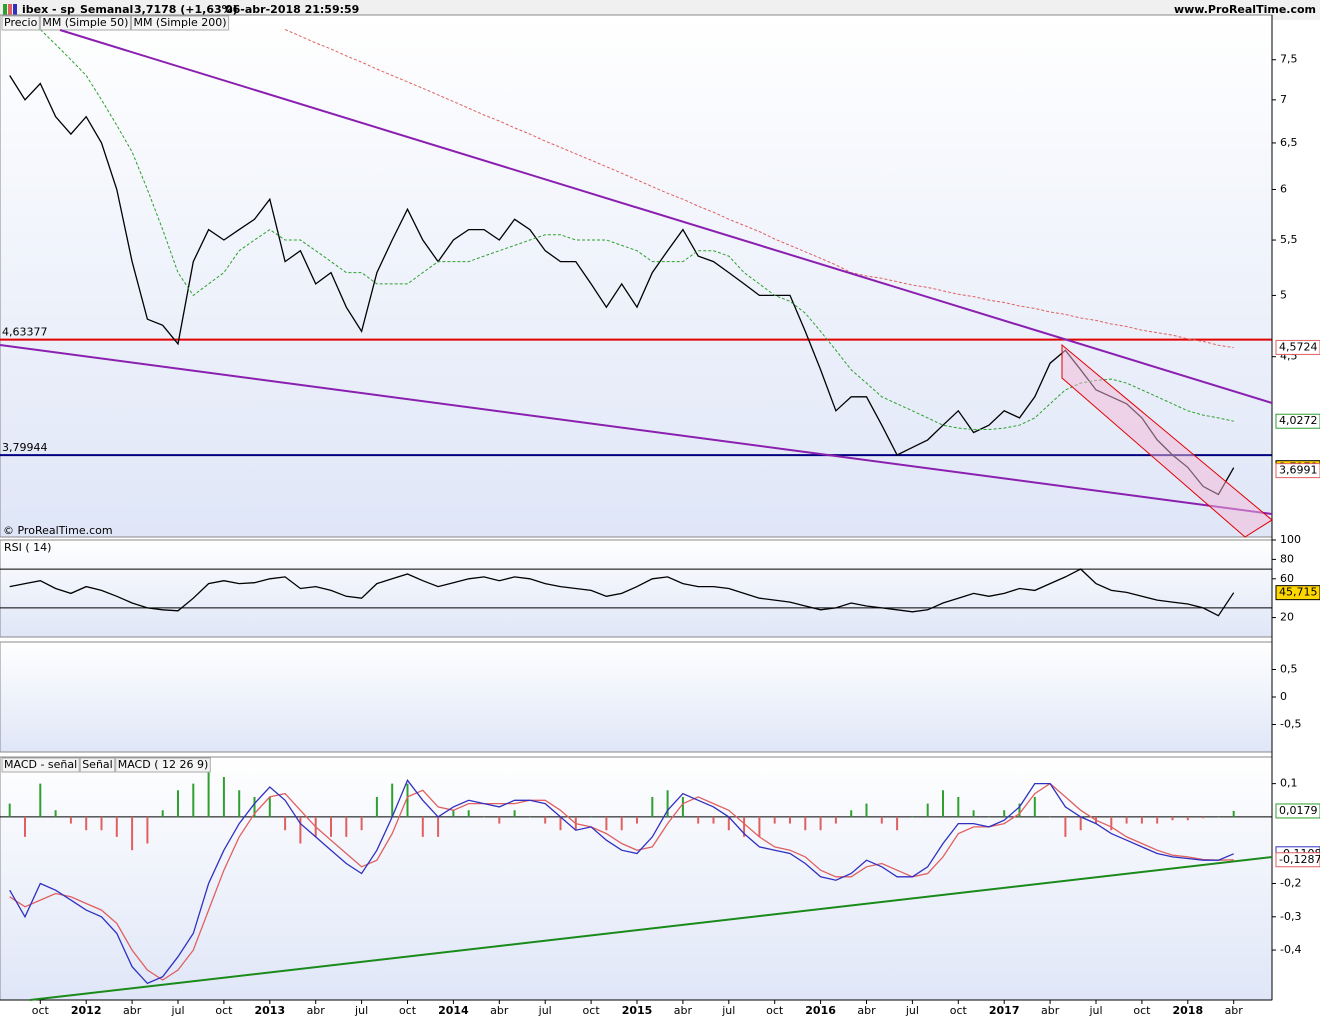 Image resolution: width=1320 pixels, height=1020 pixels. What do you see at coordinates (1167, 440) in the screenshot?
I see `channel` at bounding box center [1167, 440].